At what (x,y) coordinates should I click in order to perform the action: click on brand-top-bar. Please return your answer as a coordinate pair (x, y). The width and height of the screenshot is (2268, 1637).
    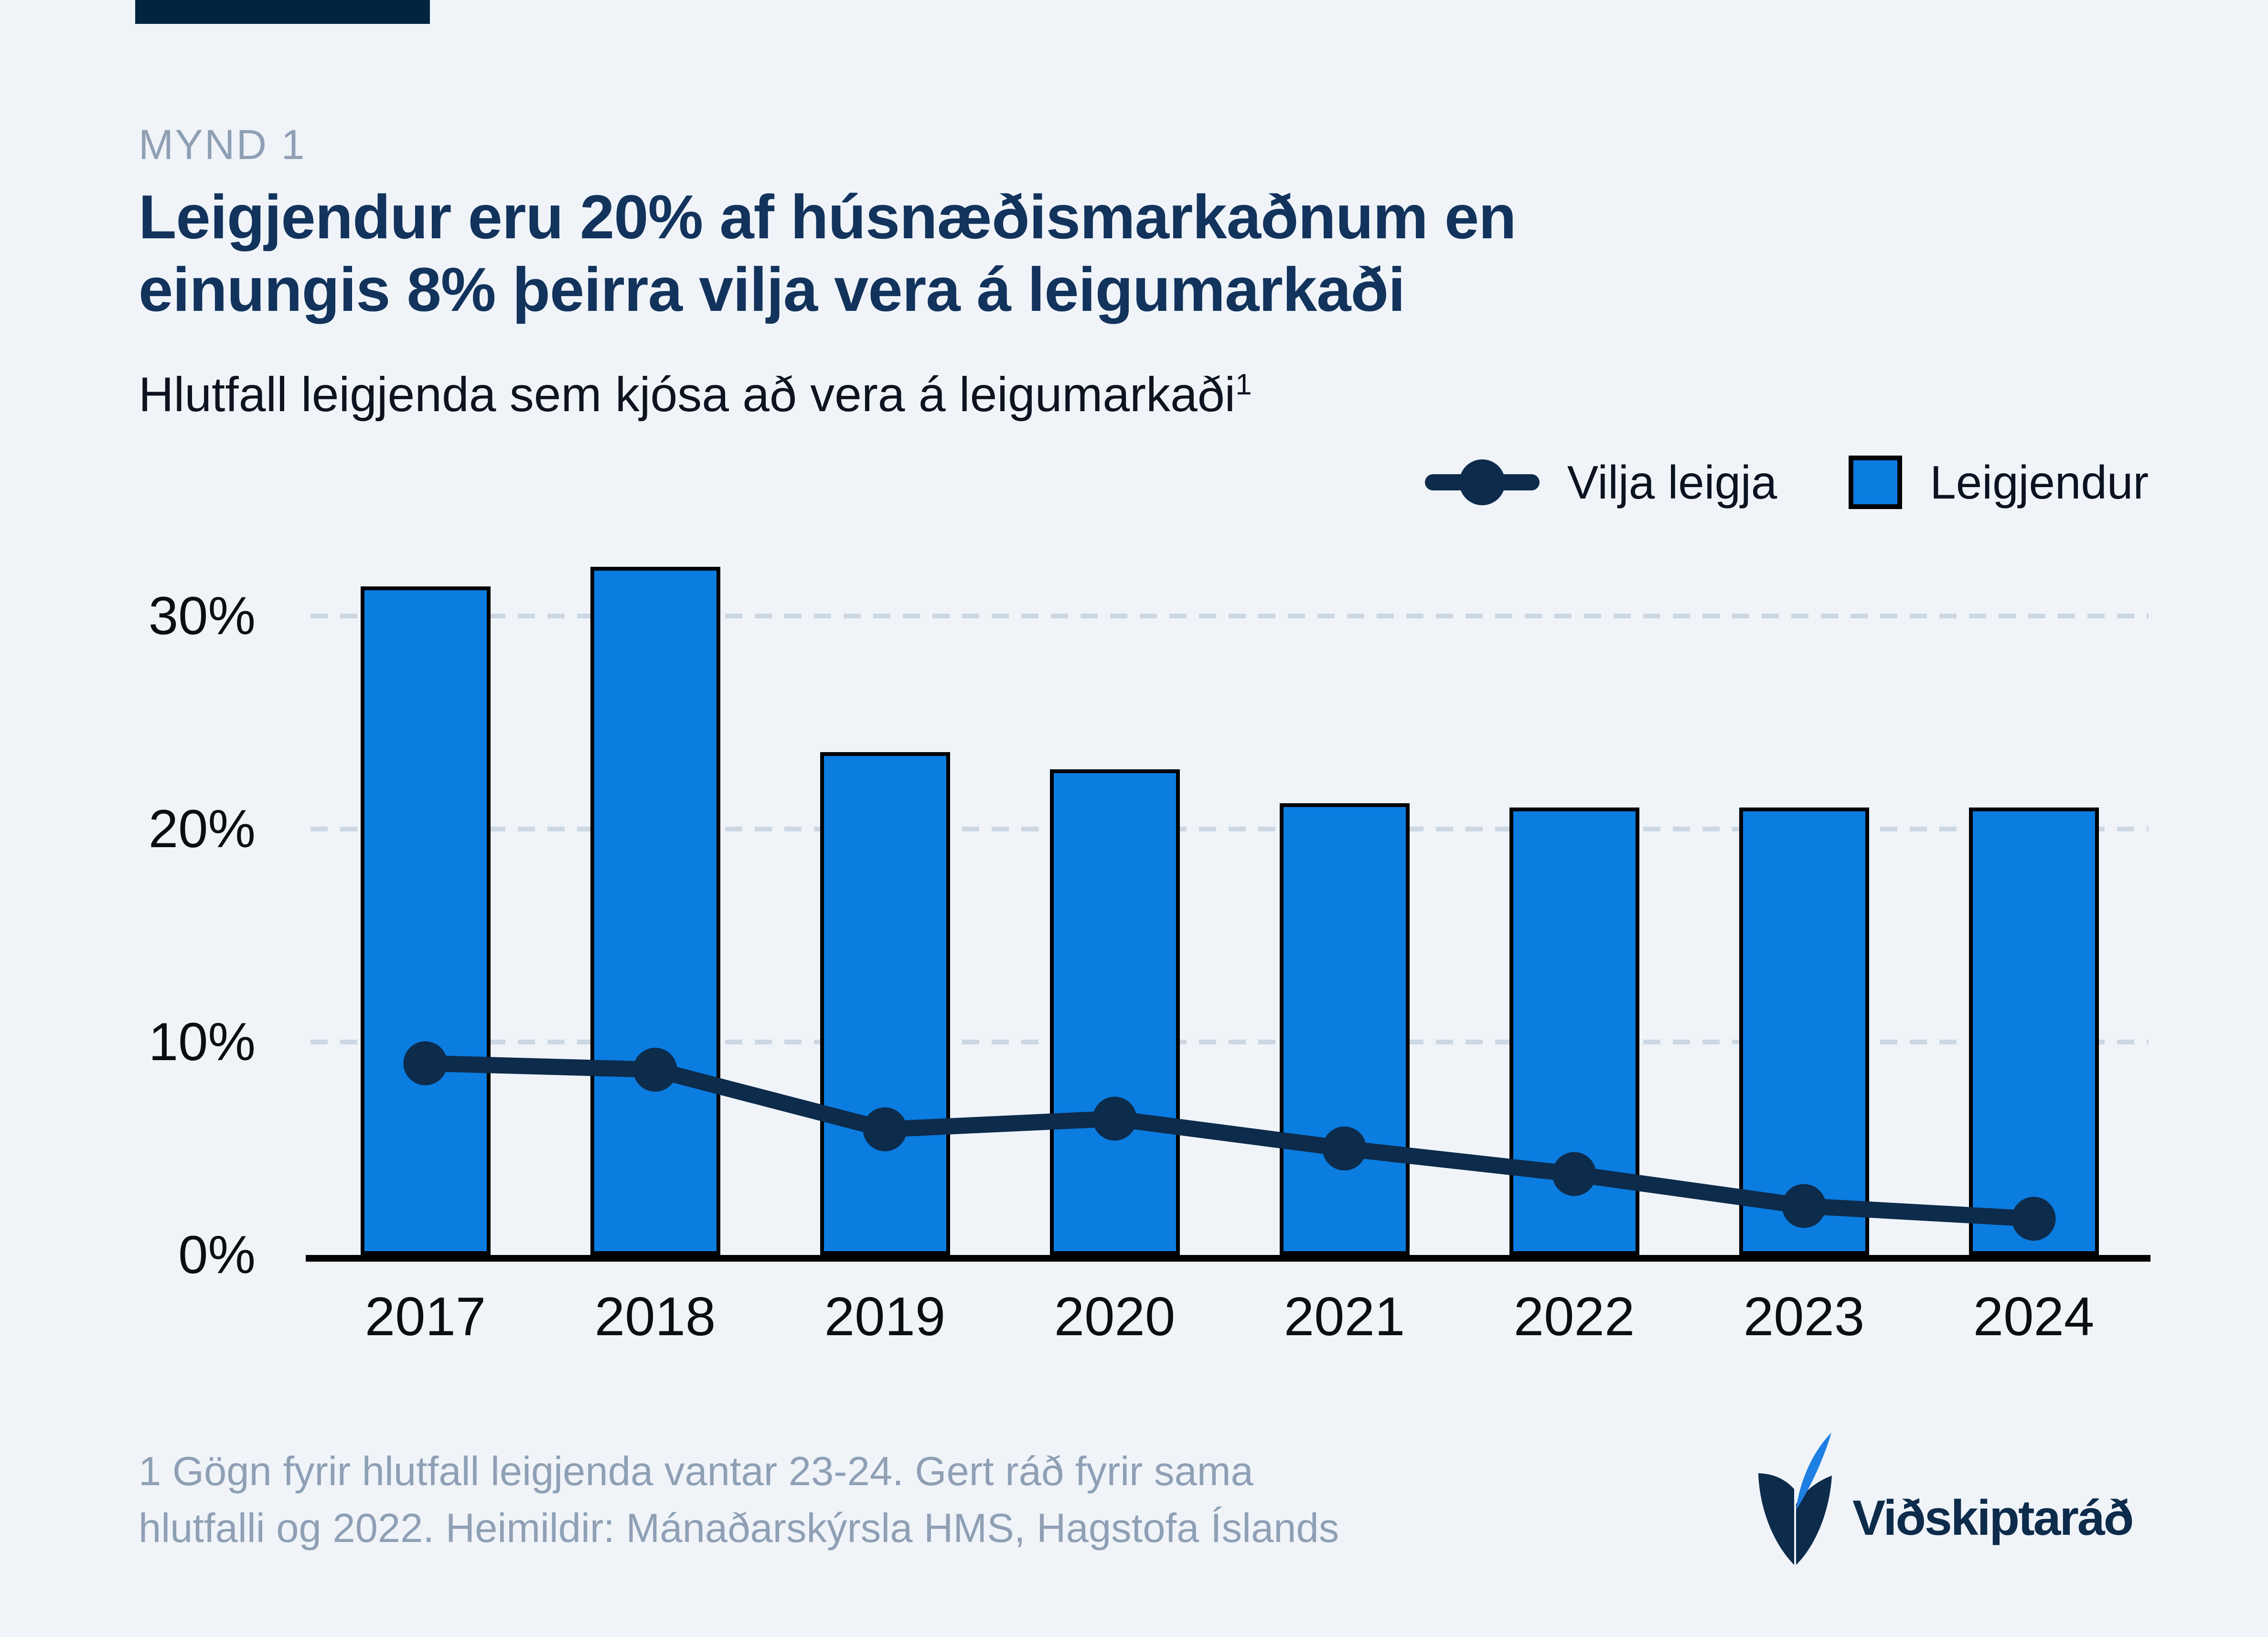
    Looking at the image, I should click on (283, 12).